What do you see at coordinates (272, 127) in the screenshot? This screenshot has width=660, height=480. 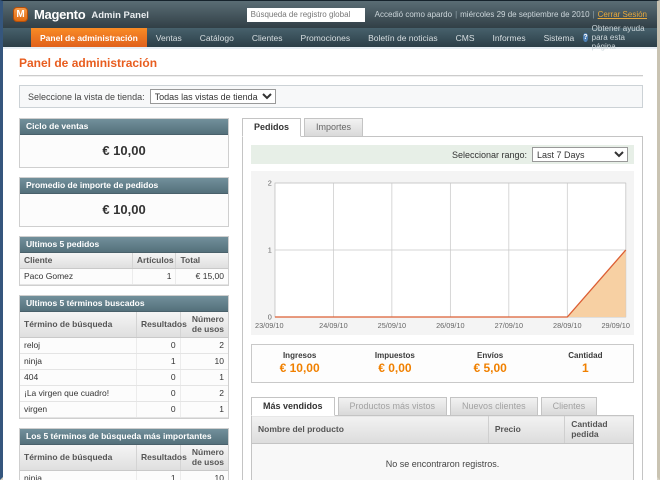 I see `tab-pedidos: Pedidos` at bounding box center [272, 127].